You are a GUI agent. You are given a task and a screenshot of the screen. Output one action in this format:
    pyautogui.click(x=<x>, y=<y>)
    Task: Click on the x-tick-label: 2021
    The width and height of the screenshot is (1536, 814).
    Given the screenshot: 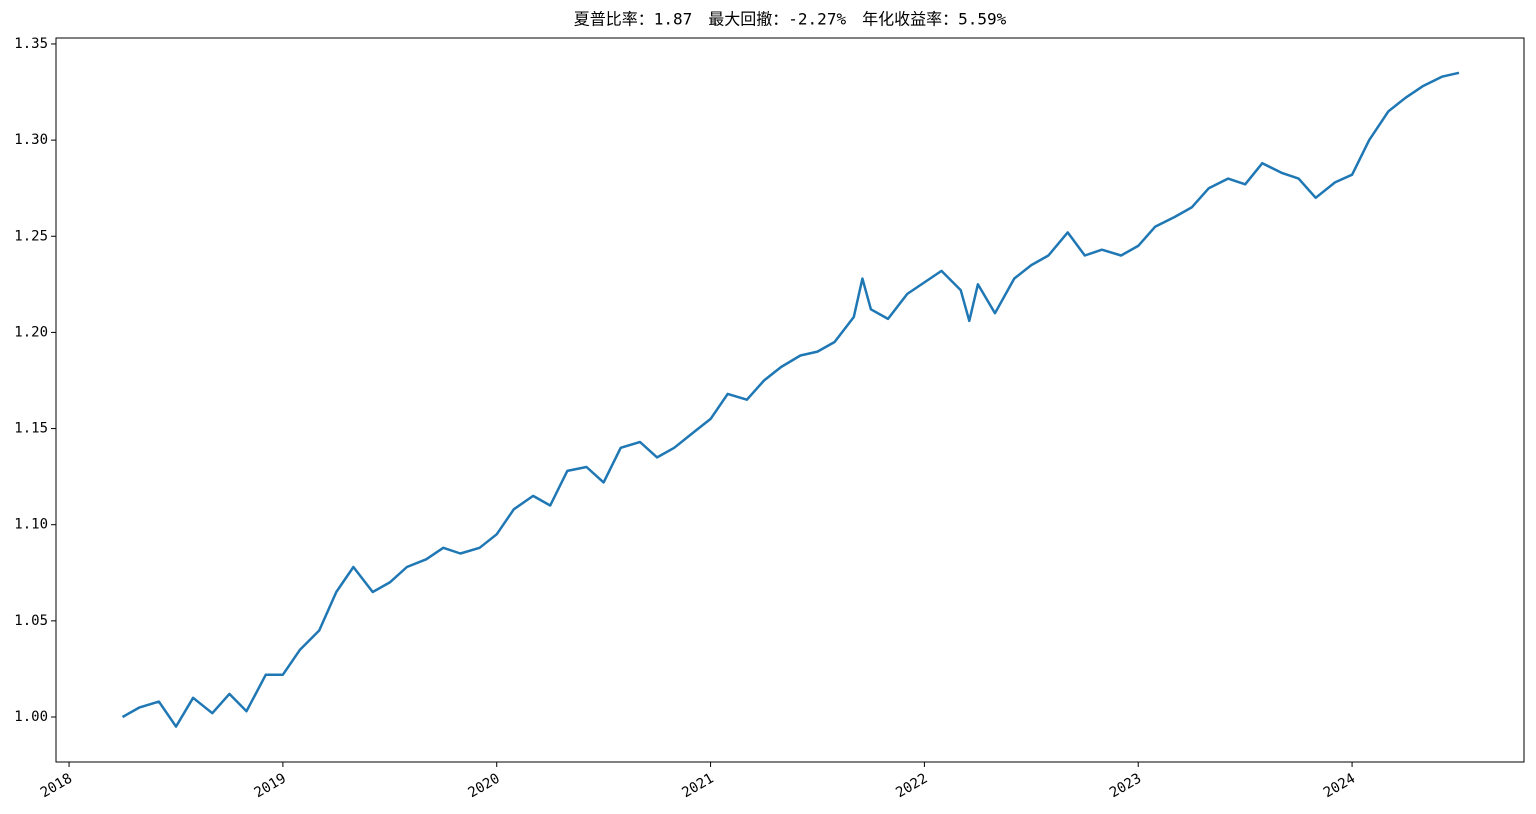 What is the action you would take?
    pyautogui.click(x=697, y=786)
    